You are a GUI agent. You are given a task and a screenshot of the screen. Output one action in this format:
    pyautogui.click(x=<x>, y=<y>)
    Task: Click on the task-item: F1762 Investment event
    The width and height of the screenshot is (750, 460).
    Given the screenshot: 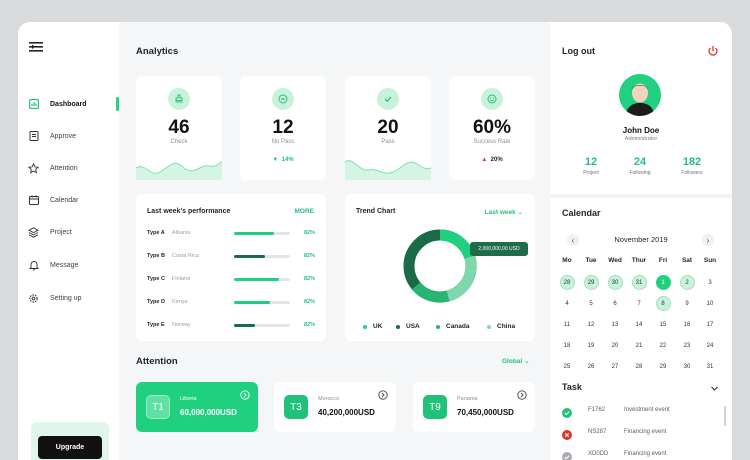 What is the action you would take?
    pyautogui.click(x=642, y=411)
    